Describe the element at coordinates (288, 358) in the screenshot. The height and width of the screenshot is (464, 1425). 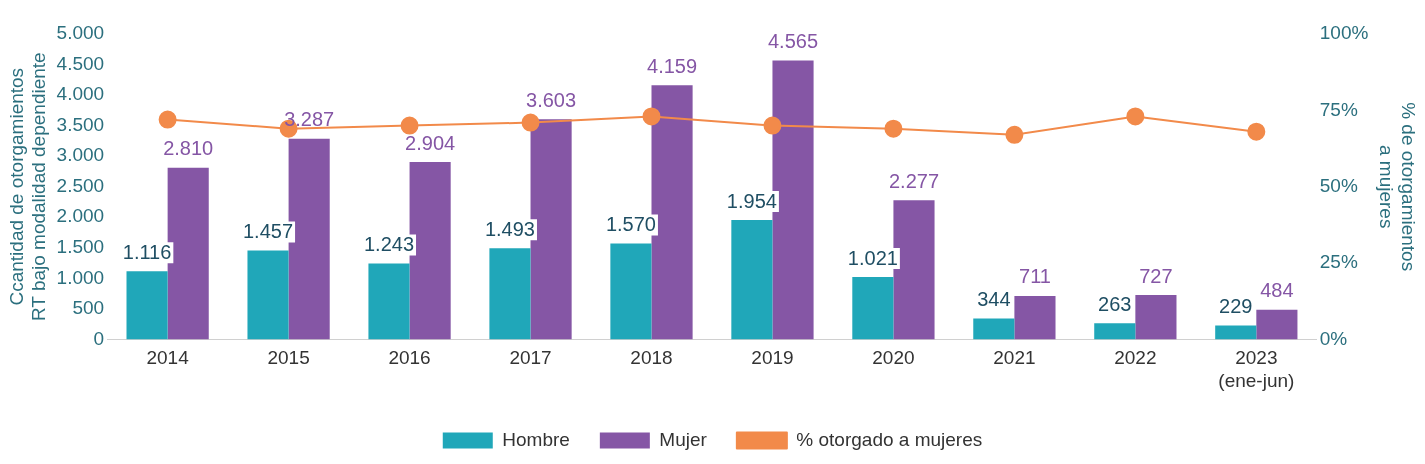
I see `x-tick-label: 2015` at that location.